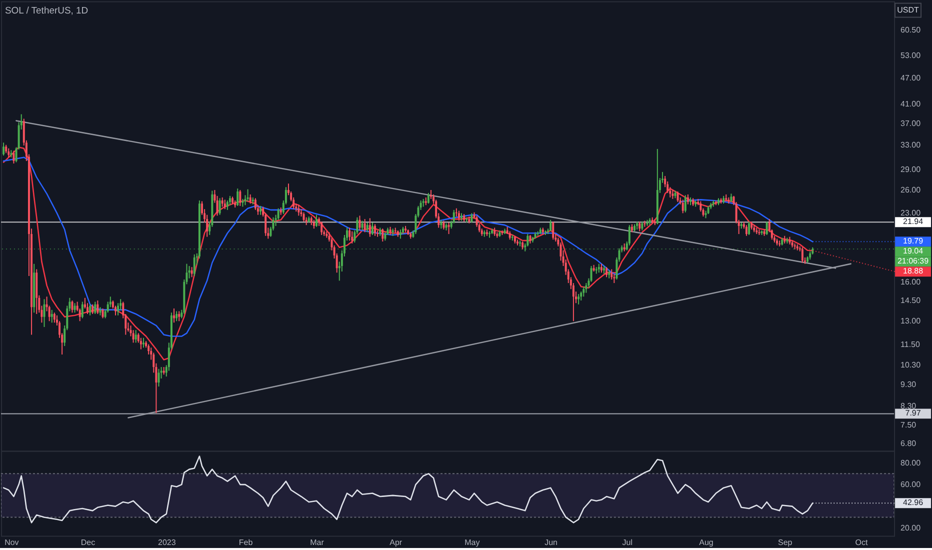 The height and width of the screenshot is (550, 932). Describe the element at coordinates (911, 77) in the screenshot. I see `y-tick-label: 47.00` at that location.